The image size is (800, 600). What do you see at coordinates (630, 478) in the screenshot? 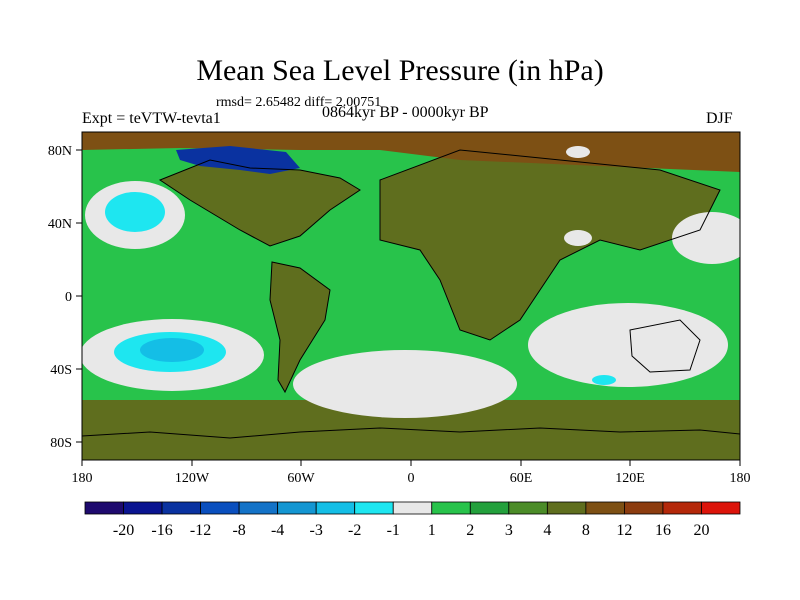
I see `lon-label-120e: 120E` at bounding box center [630, 478].